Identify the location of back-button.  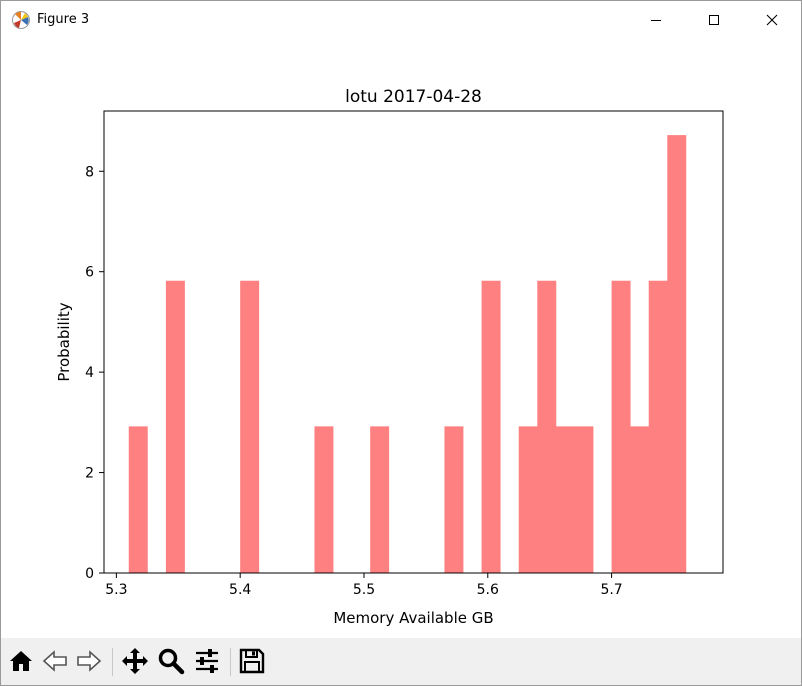
(55, 661).